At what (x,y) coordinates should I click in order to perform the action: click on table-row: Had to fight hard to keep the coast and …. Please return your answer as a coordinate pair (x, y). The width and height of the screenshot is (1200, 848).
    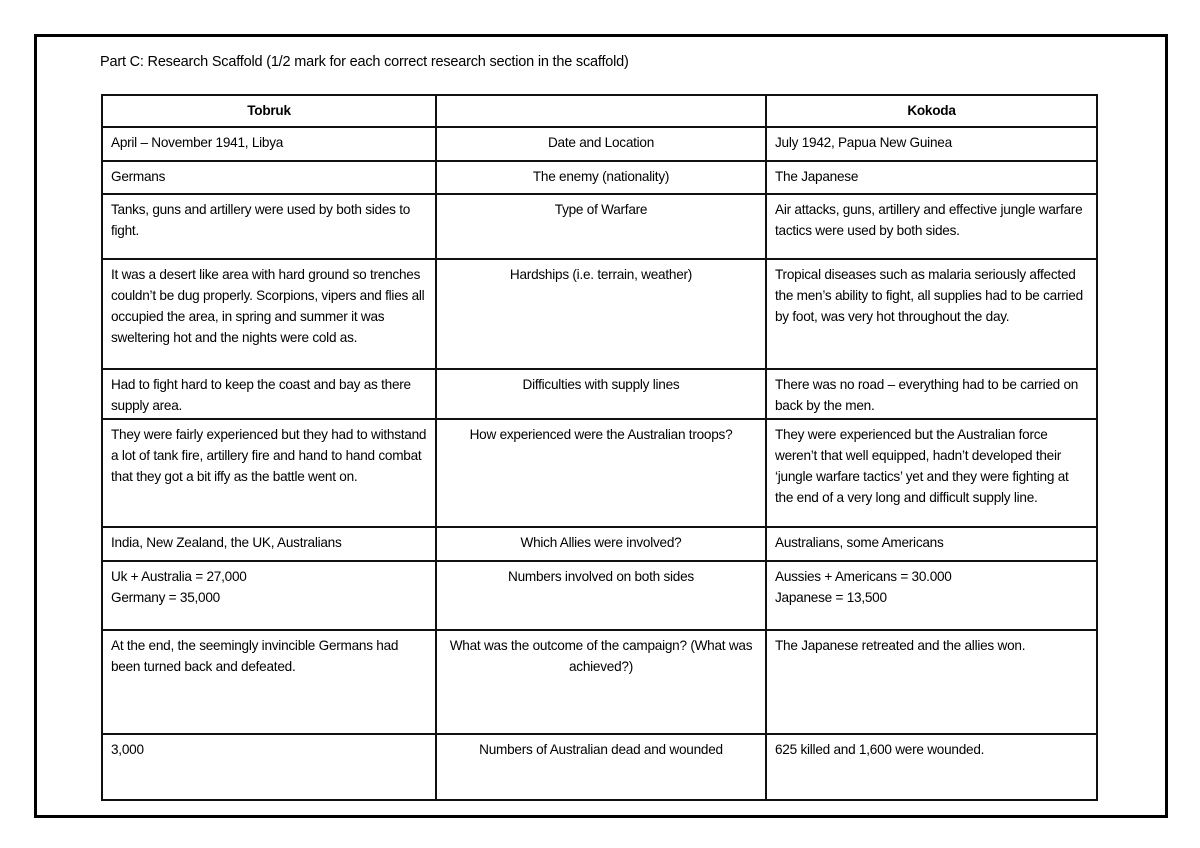
    Looking at the image, I should click on (599, 394).